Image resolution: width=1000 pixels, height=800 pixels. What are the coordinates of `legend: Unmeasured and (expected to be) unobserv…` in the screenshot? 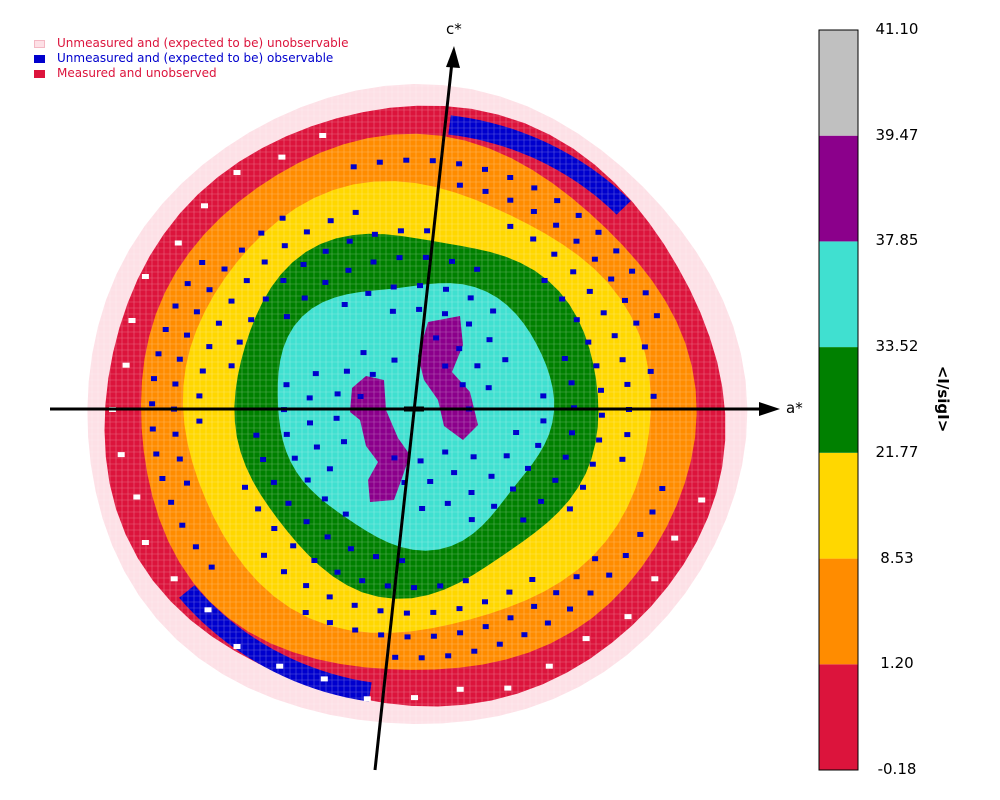 It's located at (191, 58).